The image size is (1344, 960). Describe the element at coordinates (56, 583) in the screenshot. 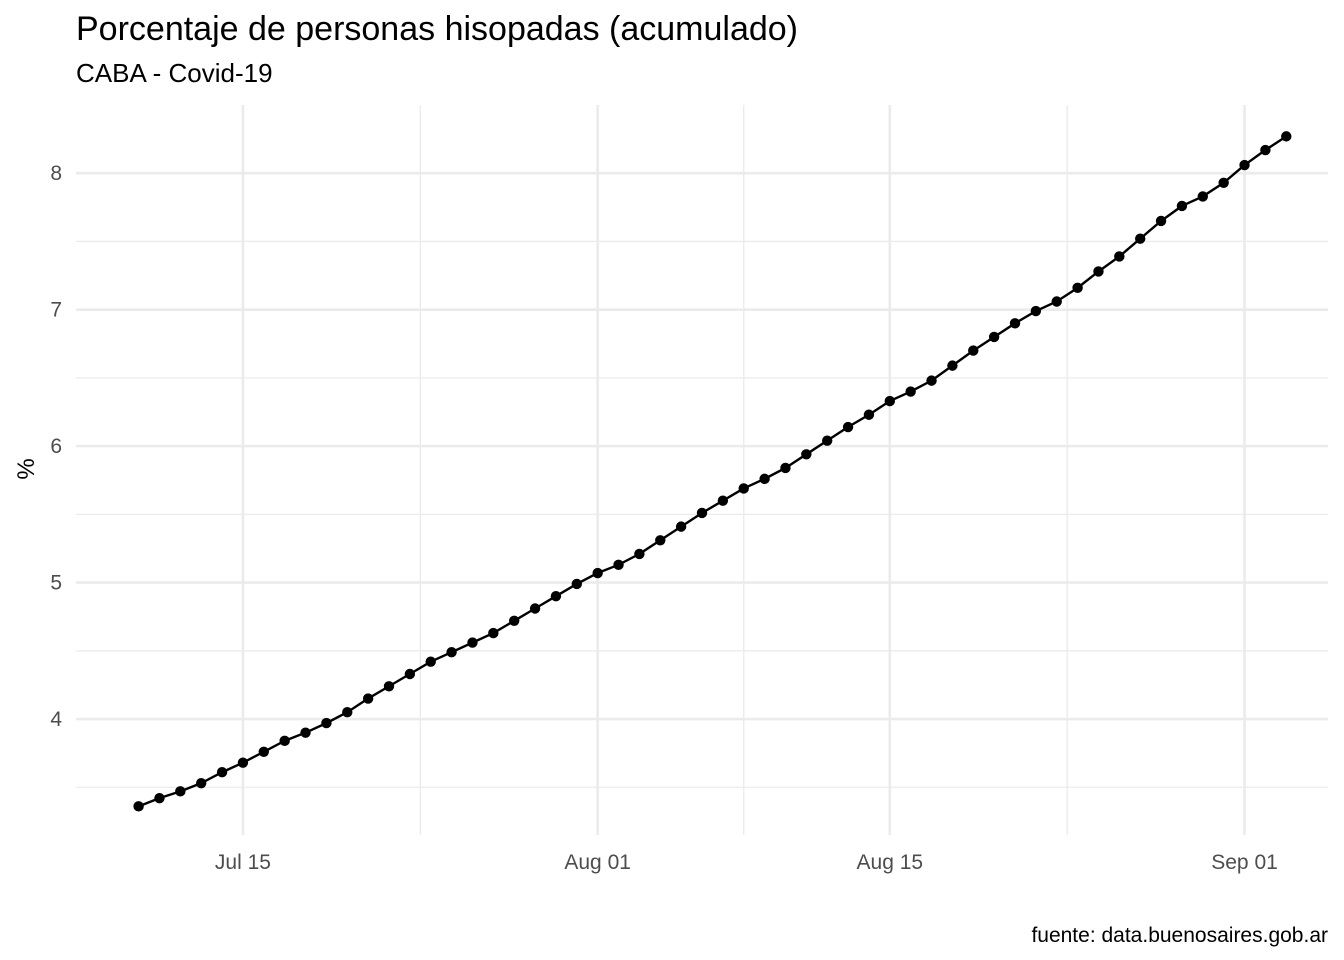

I see `y-tick-label: 5` at that location.